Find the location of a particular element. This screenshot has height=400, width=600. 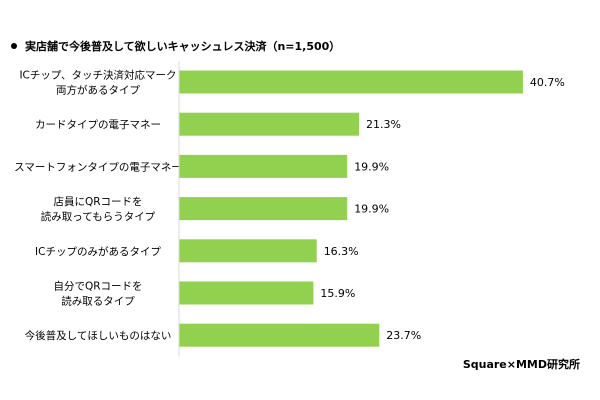

category-label-line: 読み取るタイプ is located at coordinates (98, 301).